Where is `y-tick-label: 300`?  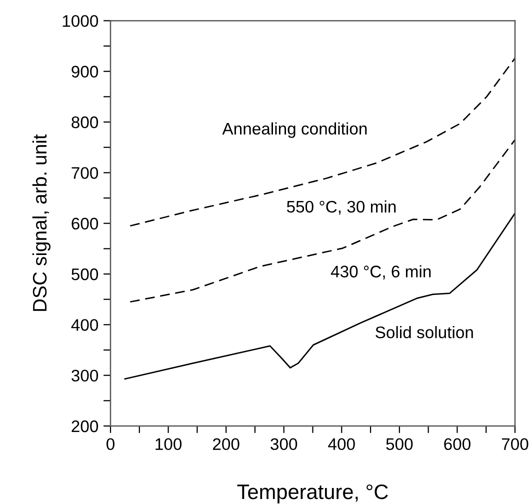
y-tick-label: 300 is located at coordinates (85, 376).